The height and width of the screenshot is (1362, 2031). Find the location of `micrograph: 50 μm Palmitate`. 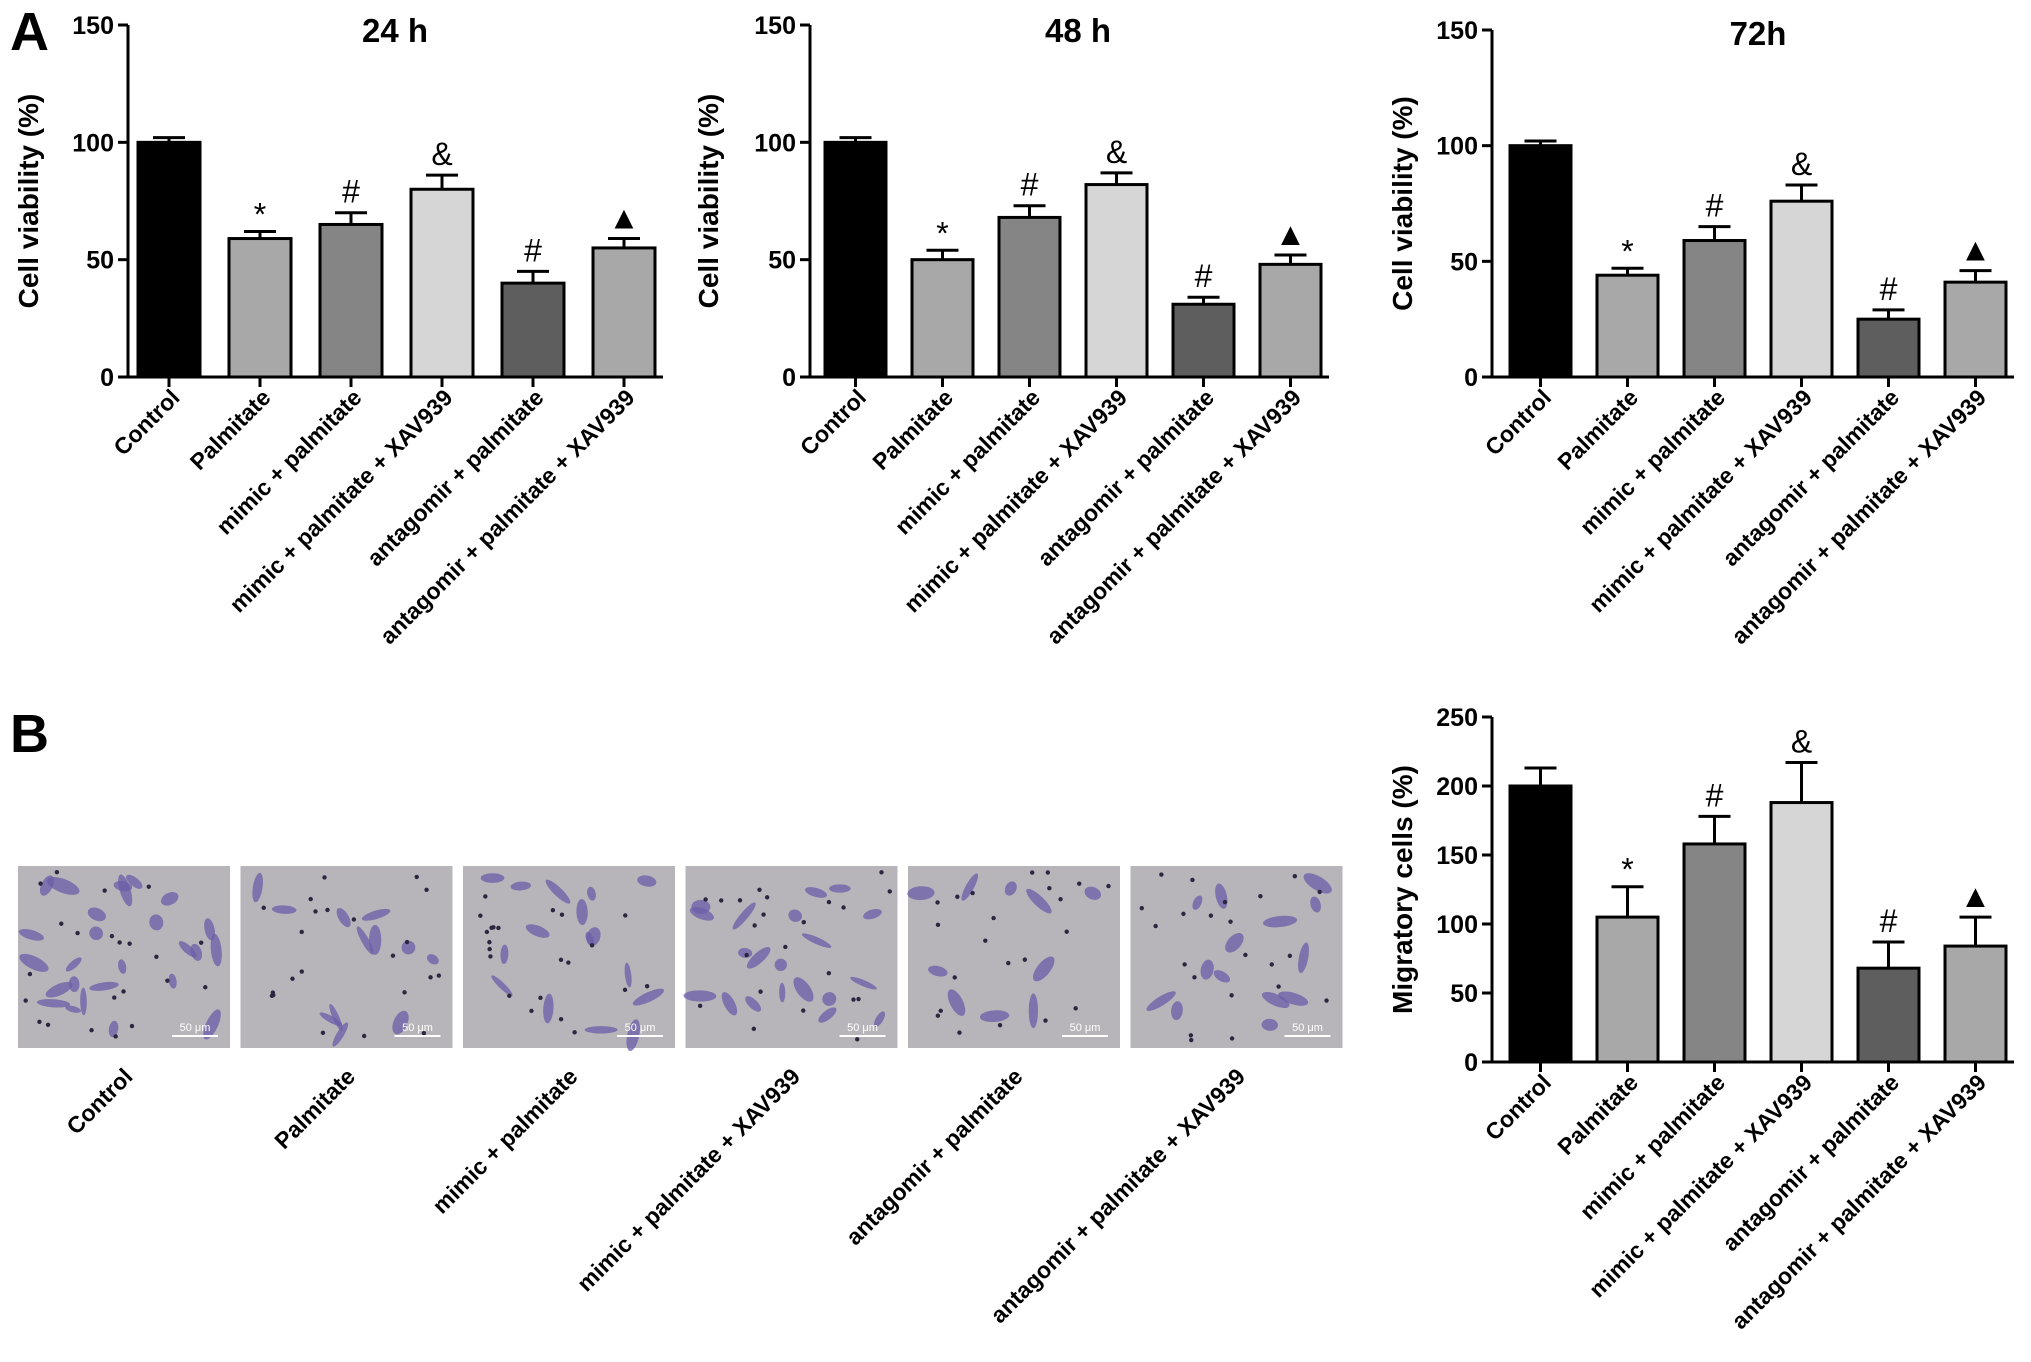

micrograph: 50 μm Palmitate is located at coordinates (346, 1010).